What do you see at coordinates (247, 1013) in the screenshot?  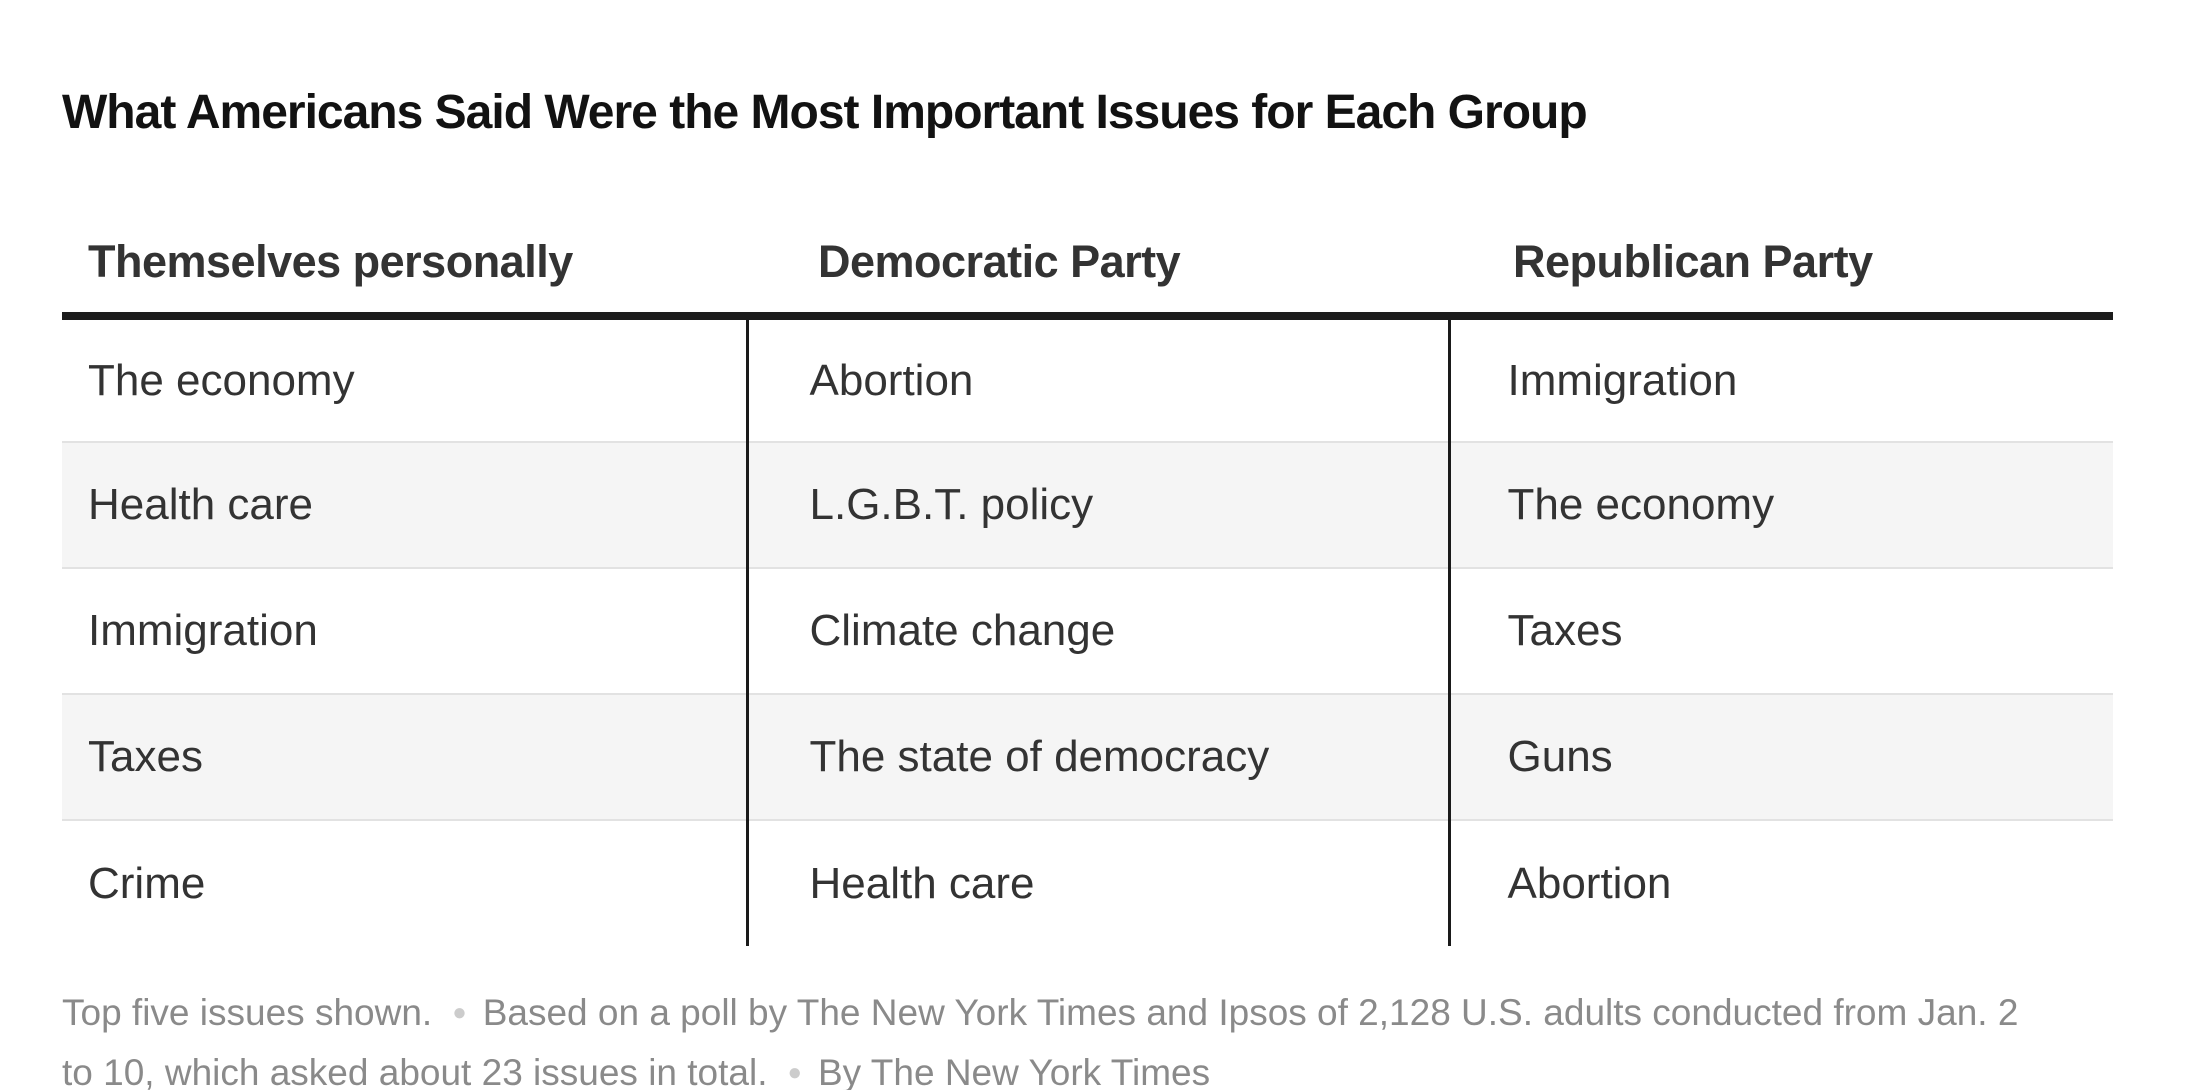 I see `footnote-note-top-five: Top five issues shown.` at bounding box center [247, 1013].